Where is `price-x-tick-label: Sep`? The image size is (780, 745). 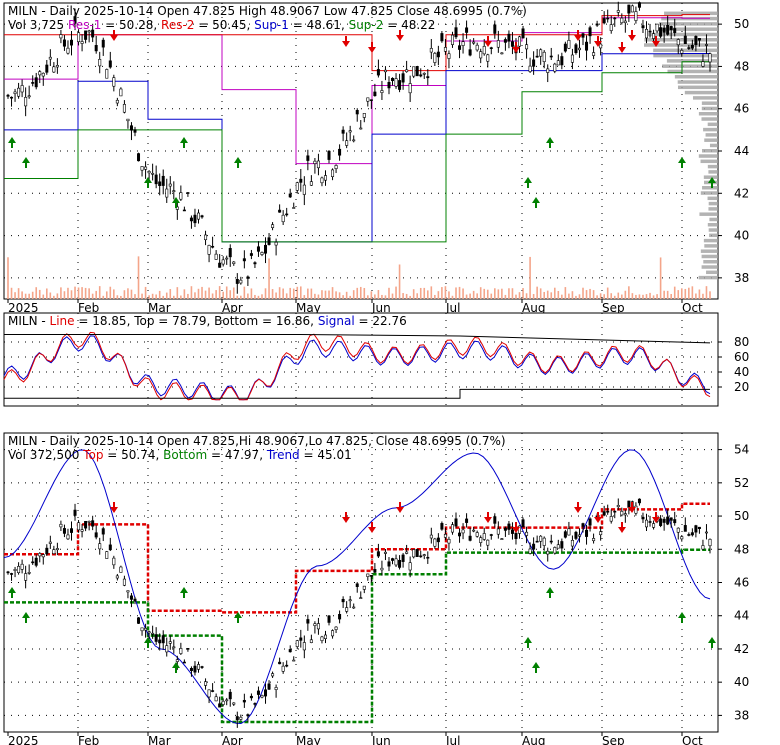
price-x-tick-label: Sep is located at coordinates (613, 308).